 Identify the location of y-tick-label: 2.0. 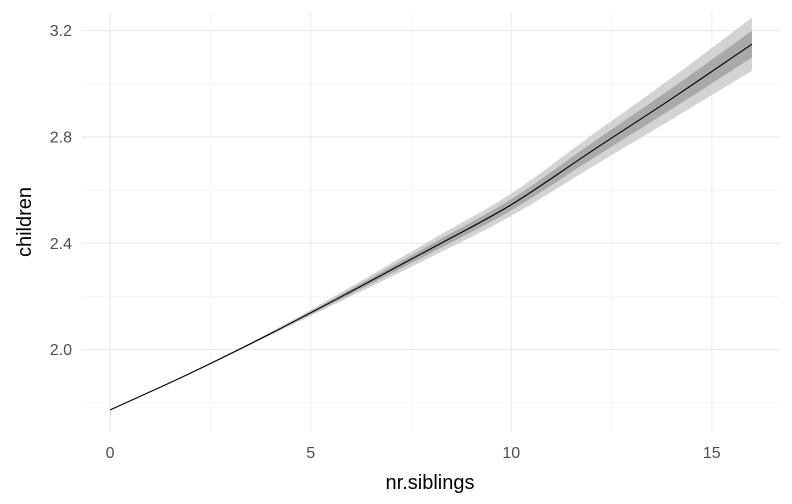
(61, 350).